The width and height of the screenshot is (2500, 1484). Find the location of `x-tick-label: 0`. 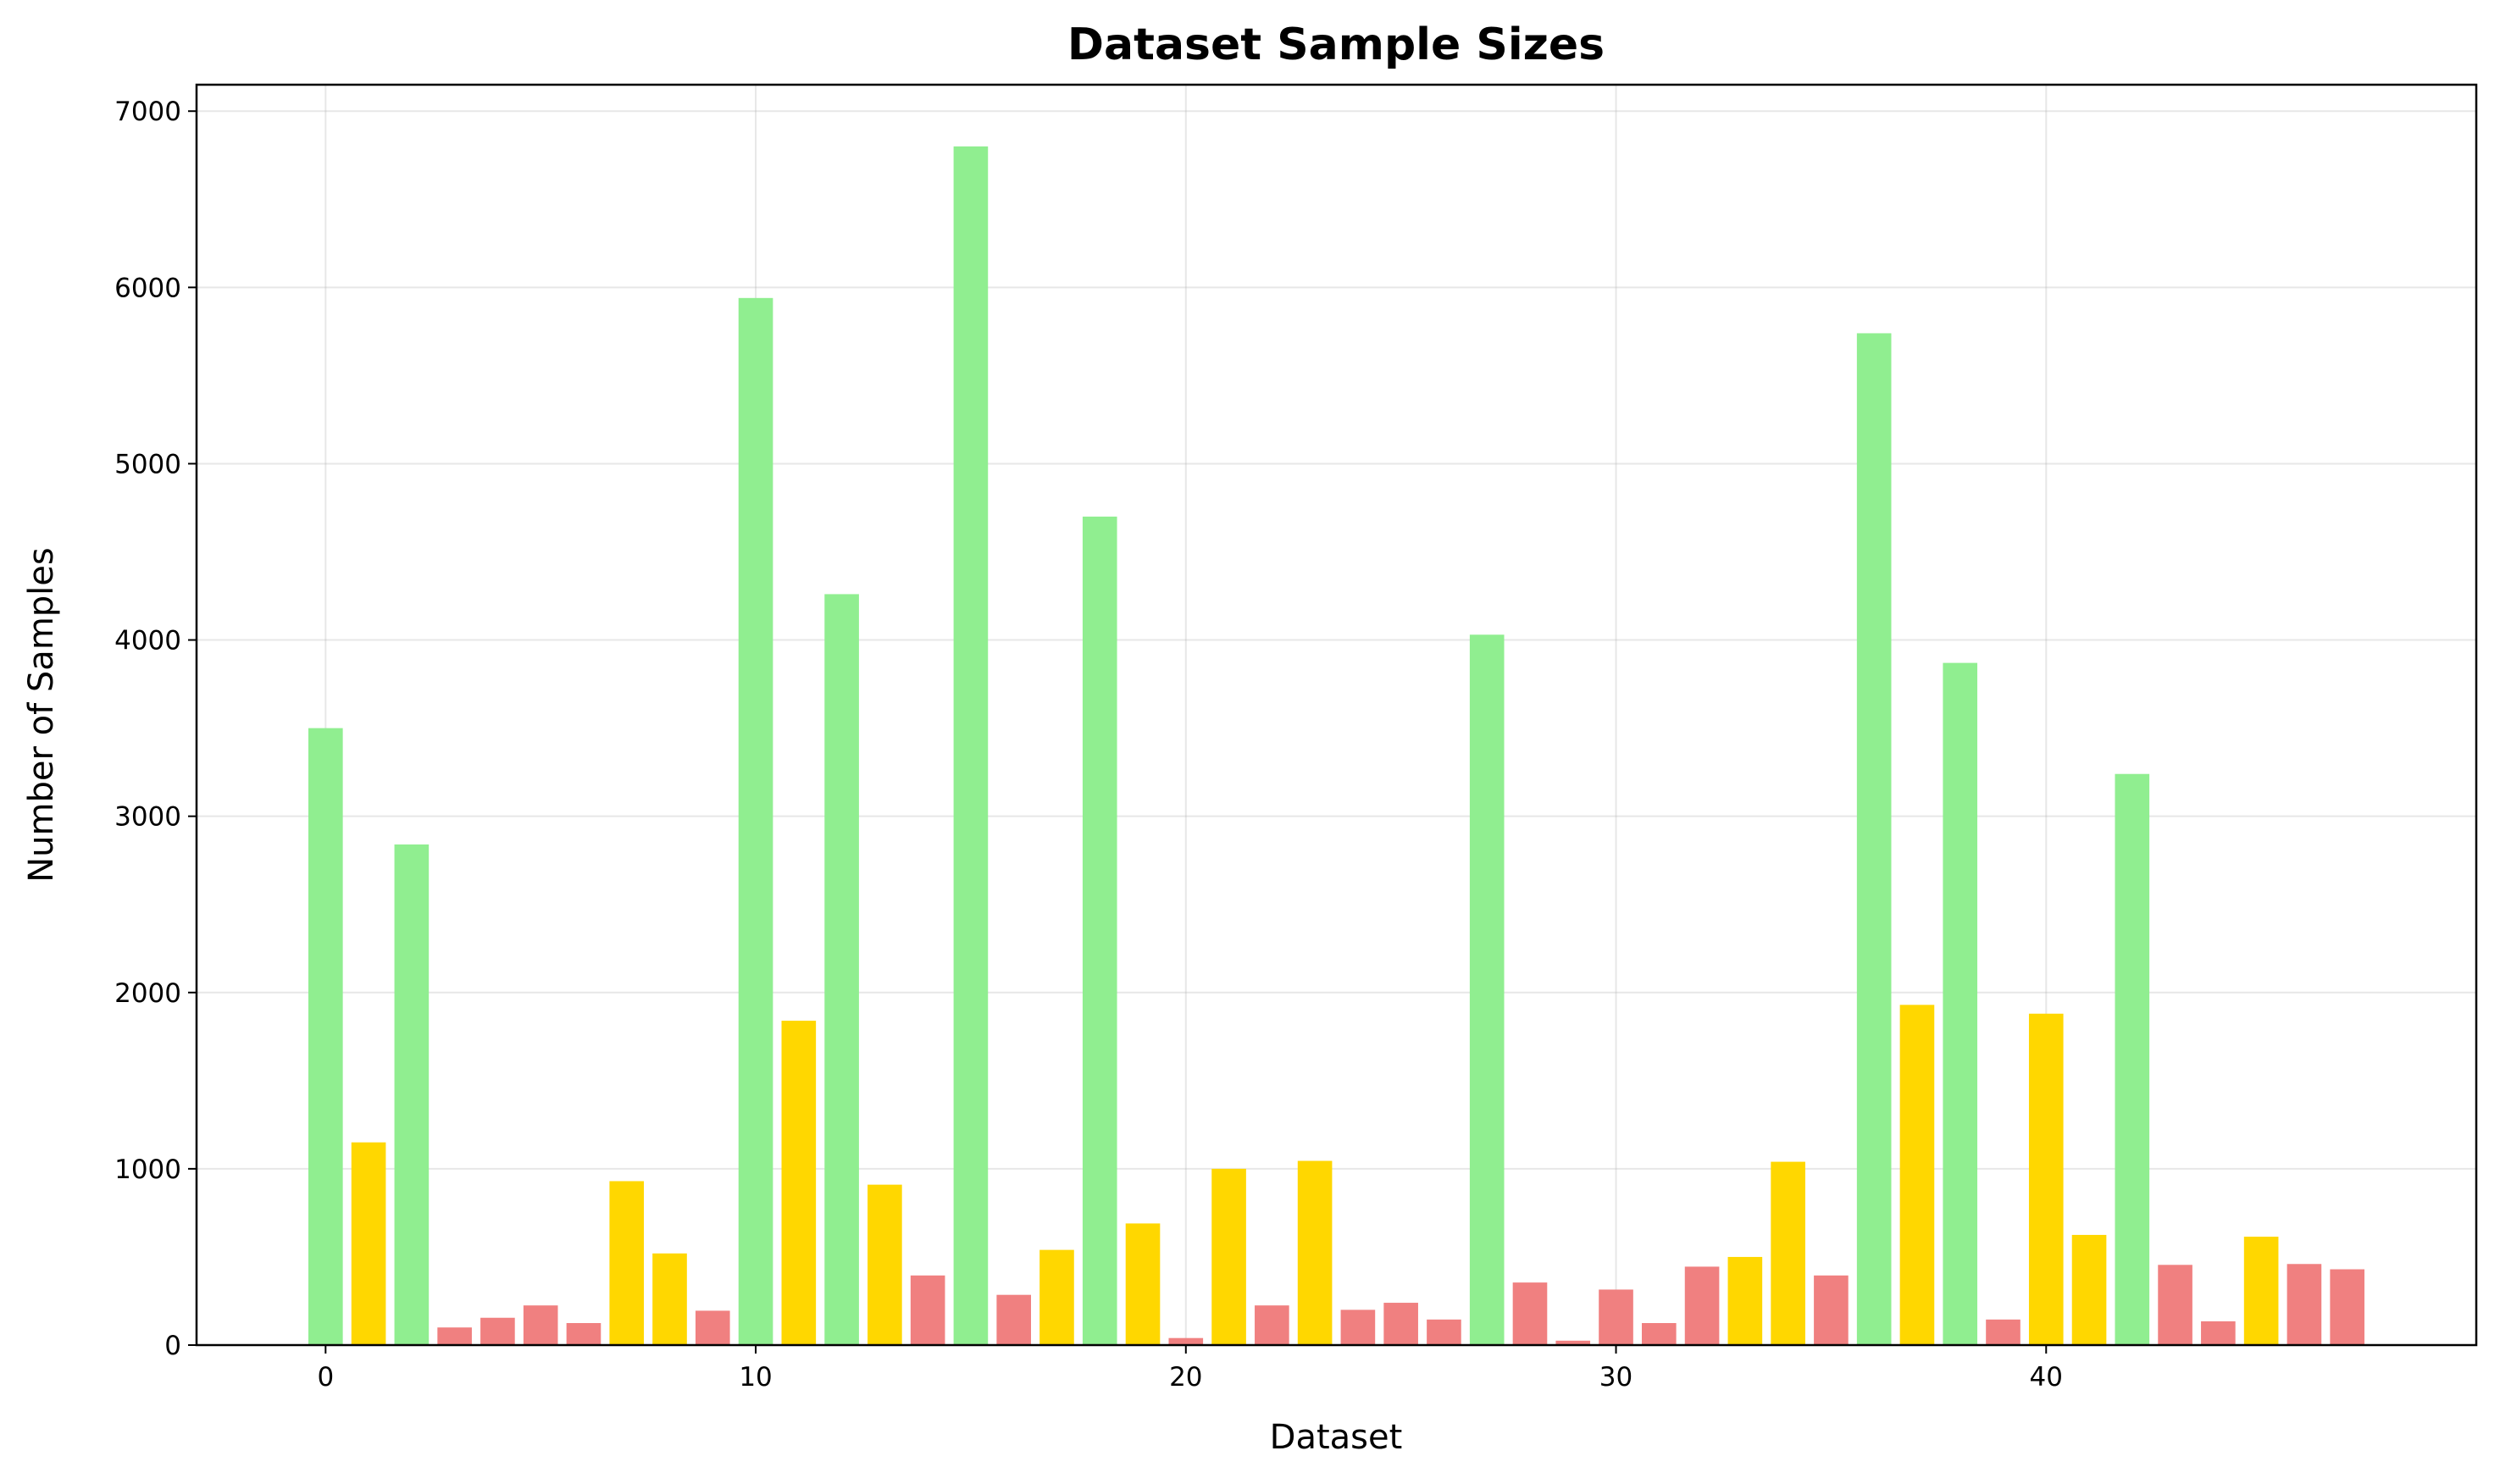

x-tick-label: 0 is located at coordinates (325, 1377).